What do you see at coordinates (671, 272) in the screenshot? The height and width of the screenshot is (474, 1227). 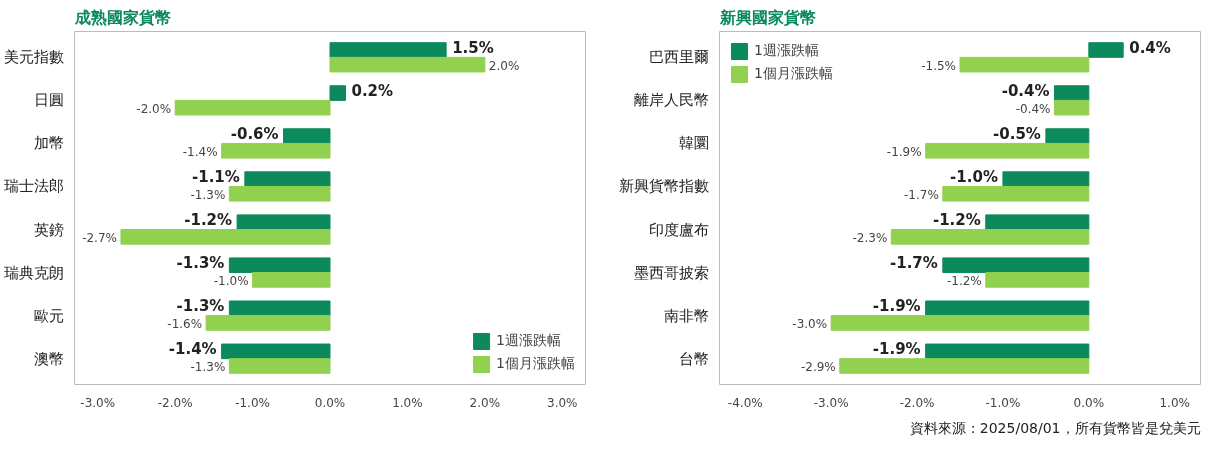 I see `y-tick-label: 墨西哥披索` at bounding box center [671, 272].